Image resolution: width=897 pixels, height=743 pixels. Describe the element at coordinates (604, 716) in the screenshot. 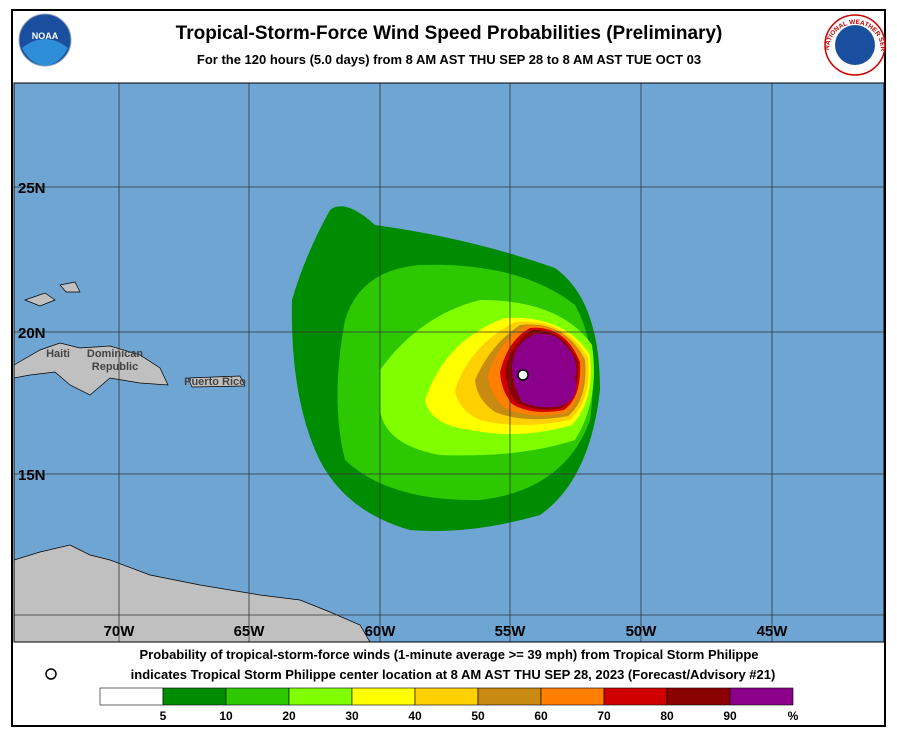

I see `legend-label: 70` at that location.